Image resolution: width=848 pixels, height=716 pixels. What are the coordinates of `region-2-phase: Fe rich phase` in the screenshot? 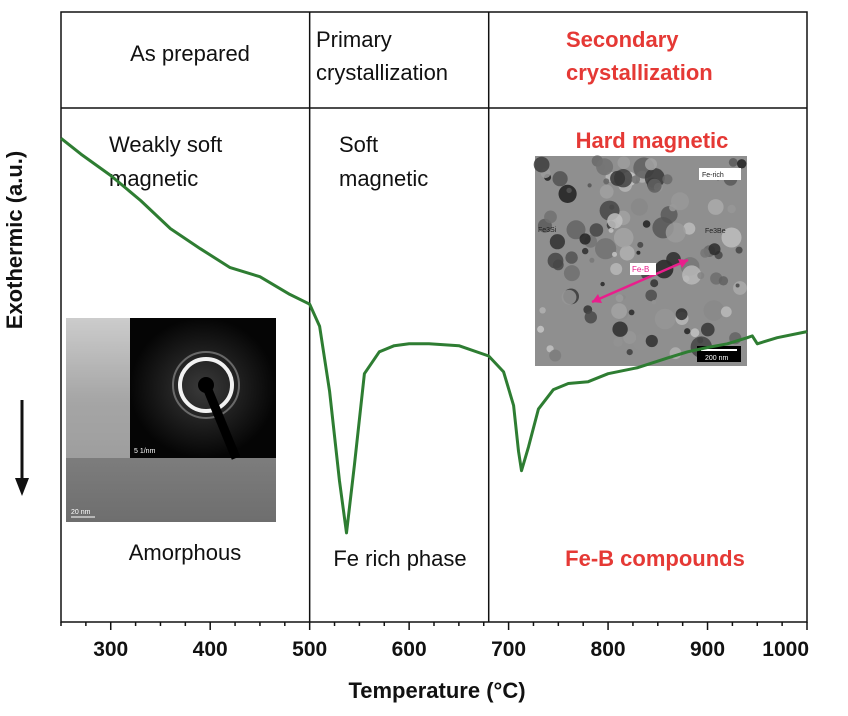 It's located at (399, 558).